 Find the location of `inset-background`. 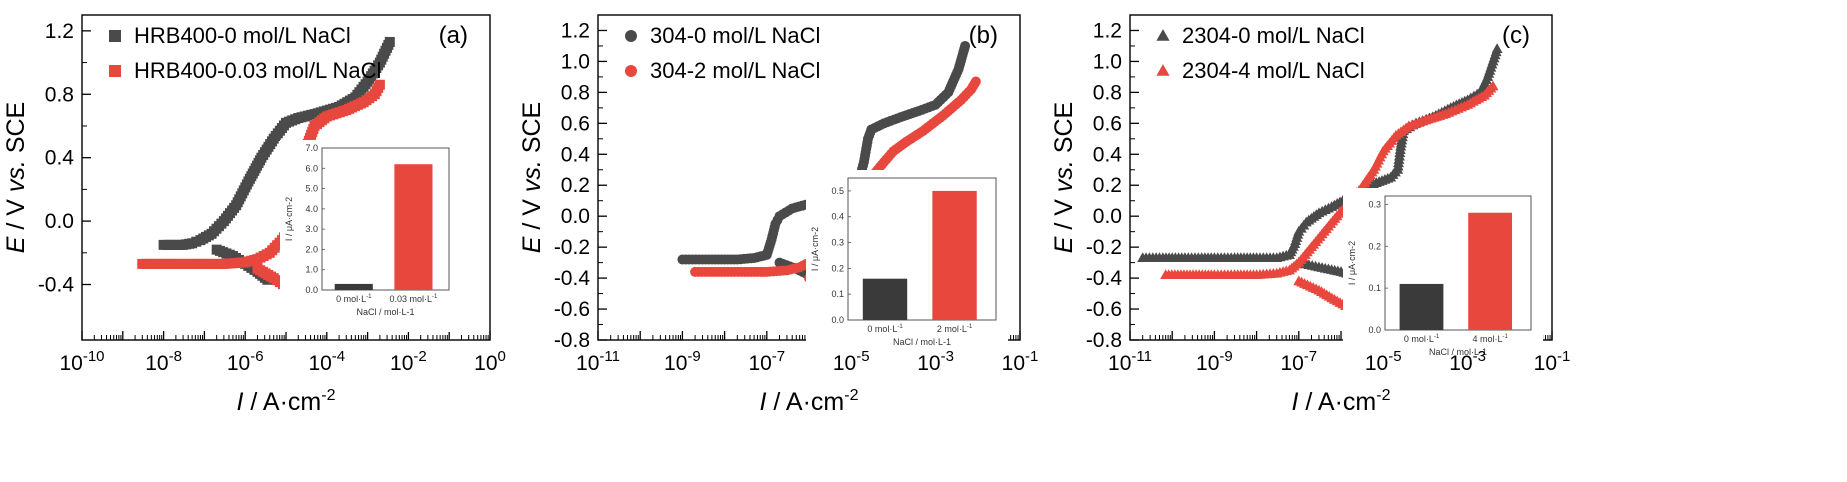

inset-background is located at coordinates (1443, 280).